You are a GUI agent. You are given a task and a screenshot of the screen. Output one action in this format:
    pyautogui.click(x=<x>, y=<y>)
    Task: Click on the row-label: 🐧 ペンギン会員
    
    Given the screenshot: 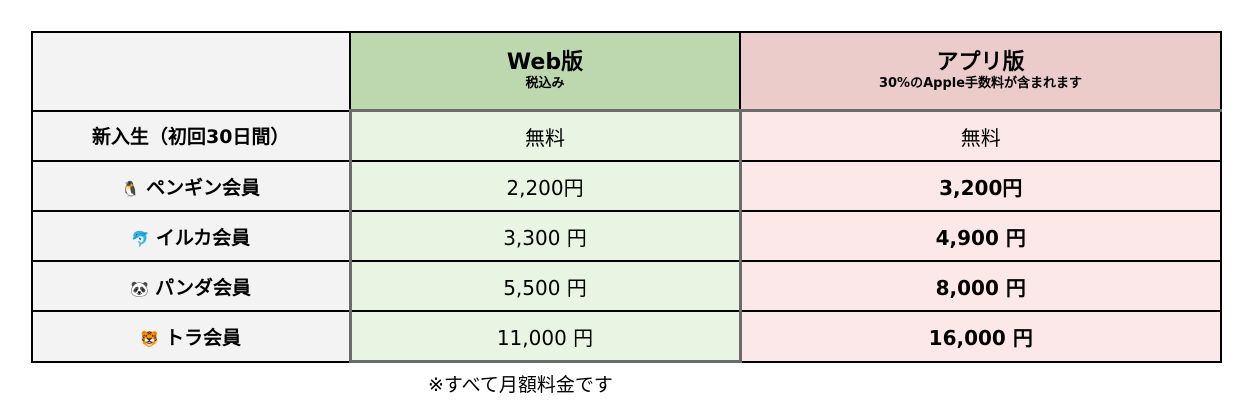 What is the action you would take?
    pyautogui.click(x=191, y=186)
    